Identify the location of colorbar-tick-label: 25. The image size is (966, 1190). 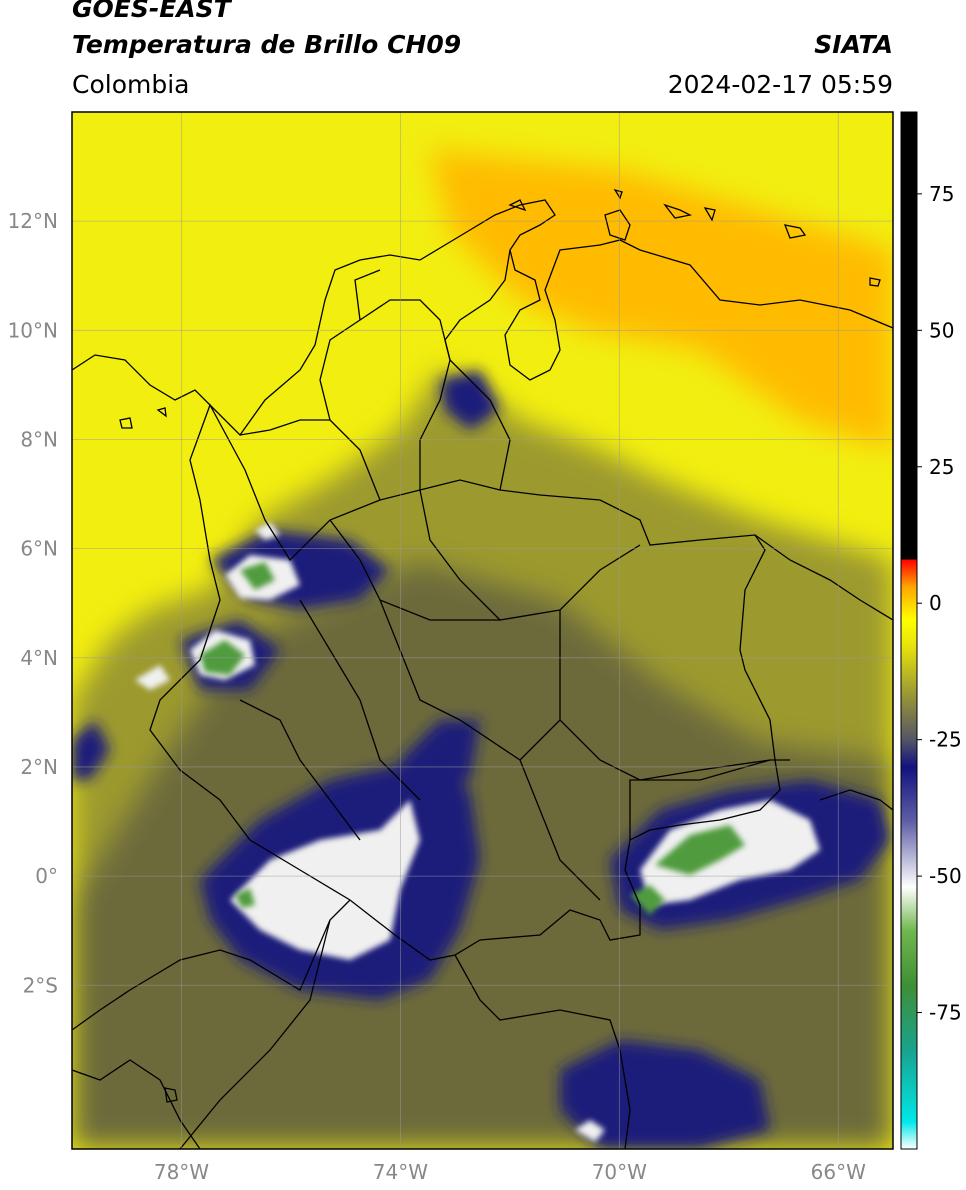
(941, 467).